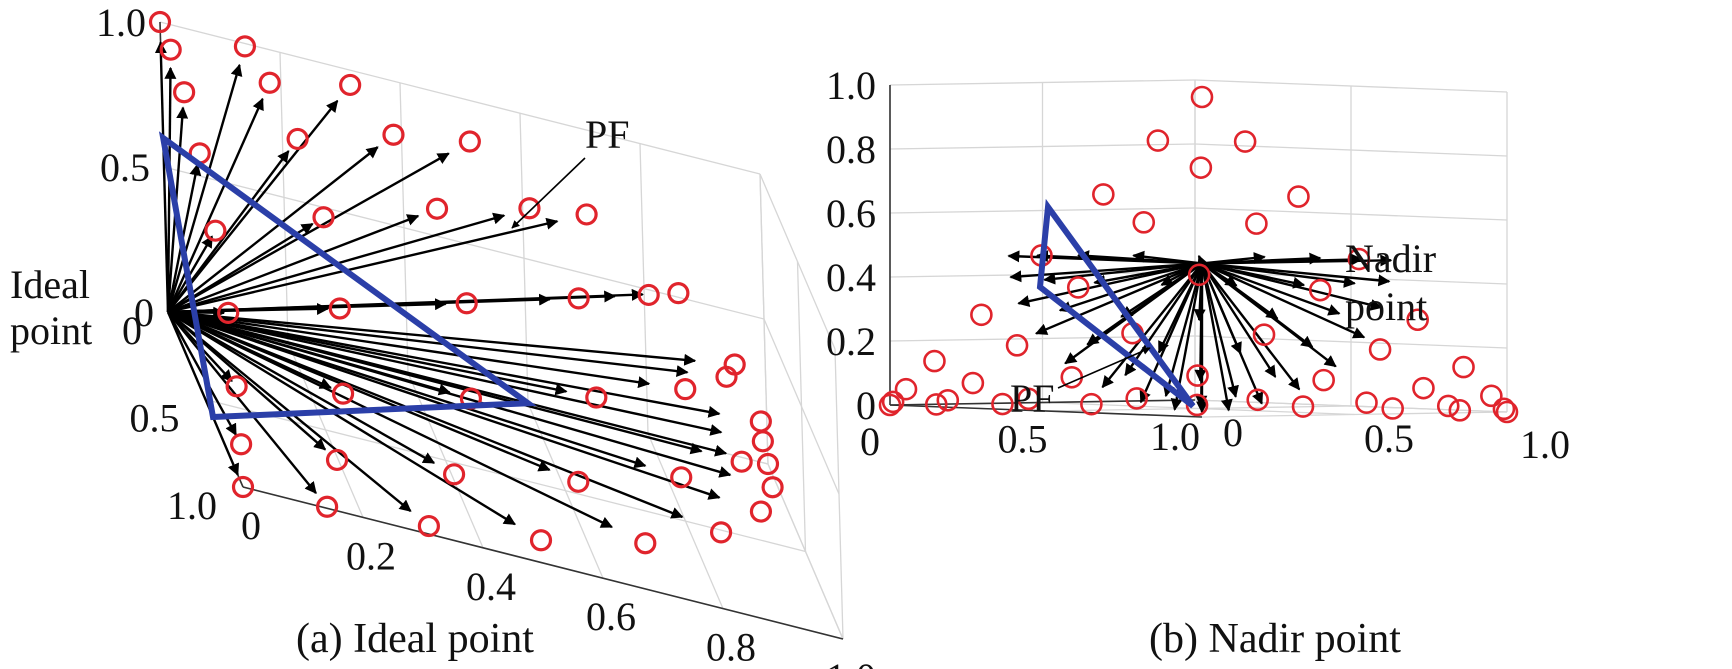  I want to click on panel-a-x-axis, so click(543, 563).